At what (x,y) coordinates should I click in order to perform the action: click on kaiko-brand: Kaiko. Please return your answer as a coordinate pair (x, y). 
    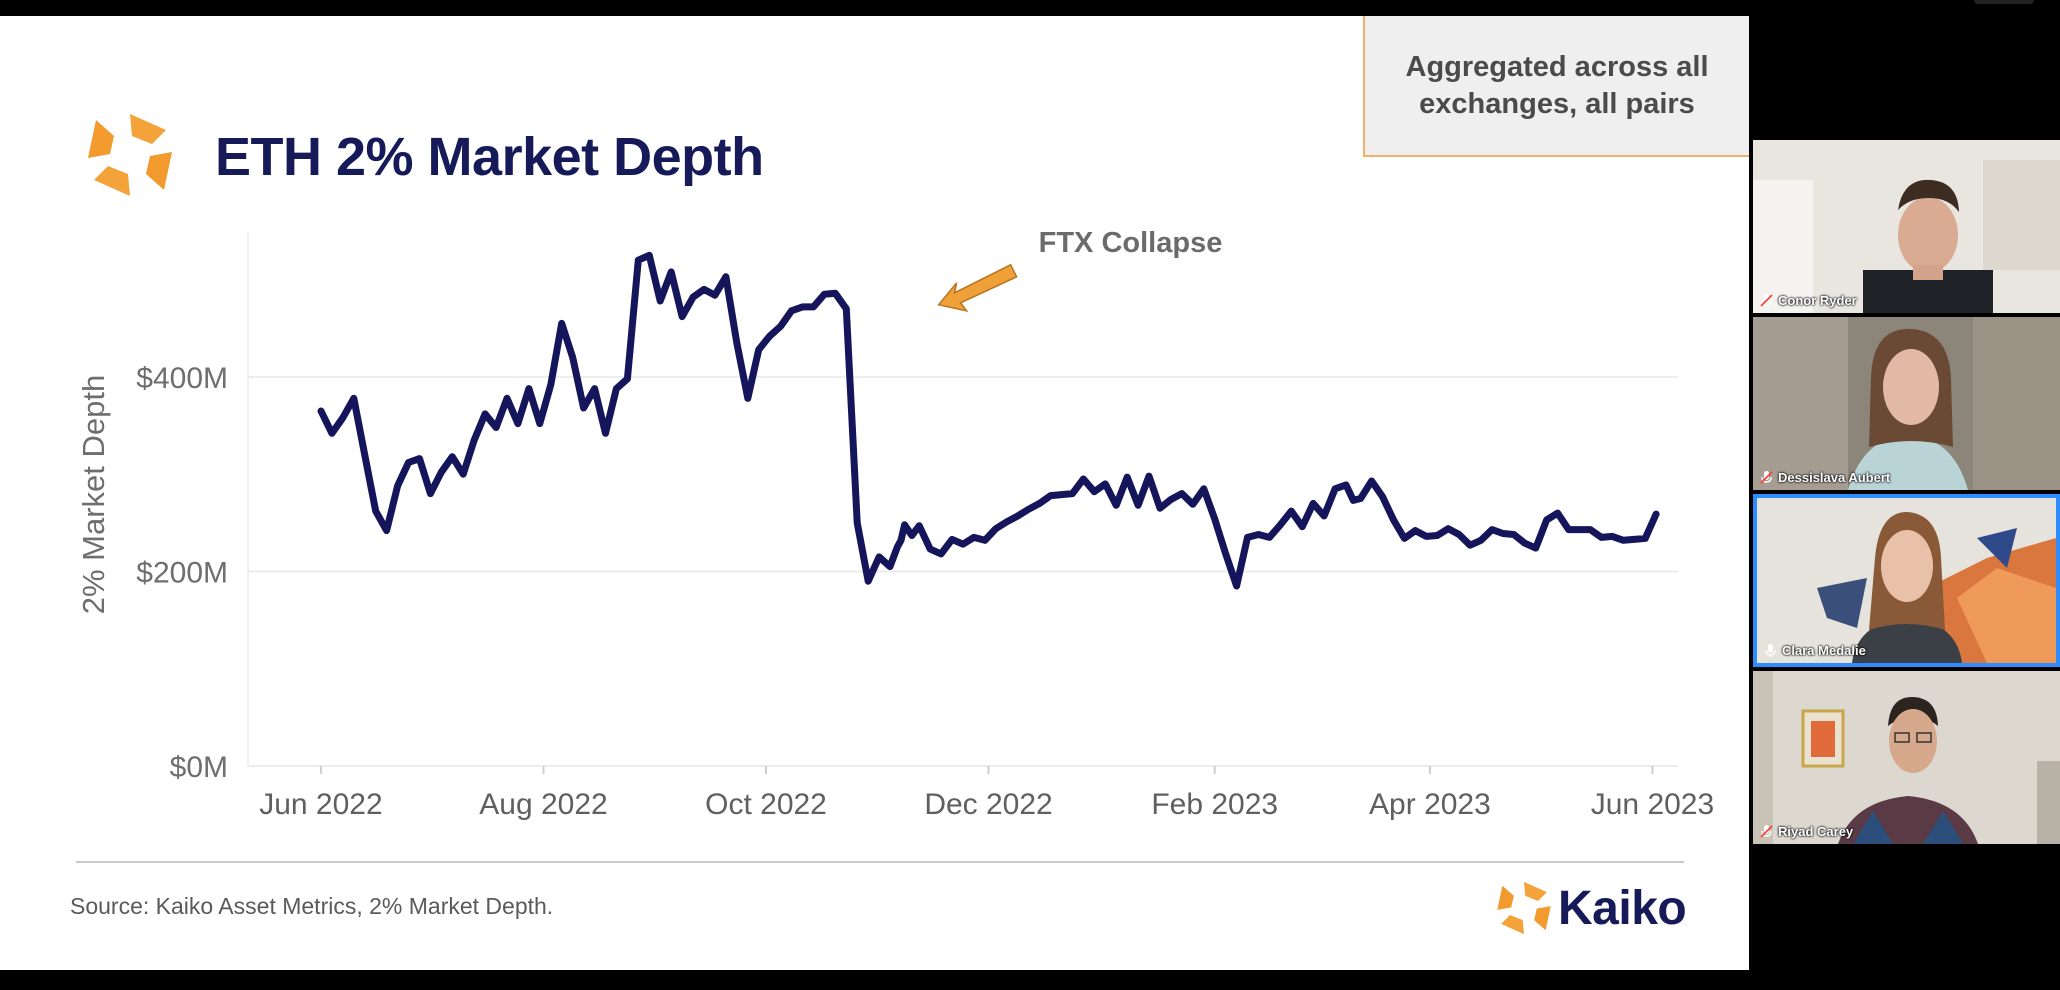
    Looking at the image, I should click on (1591, 908).